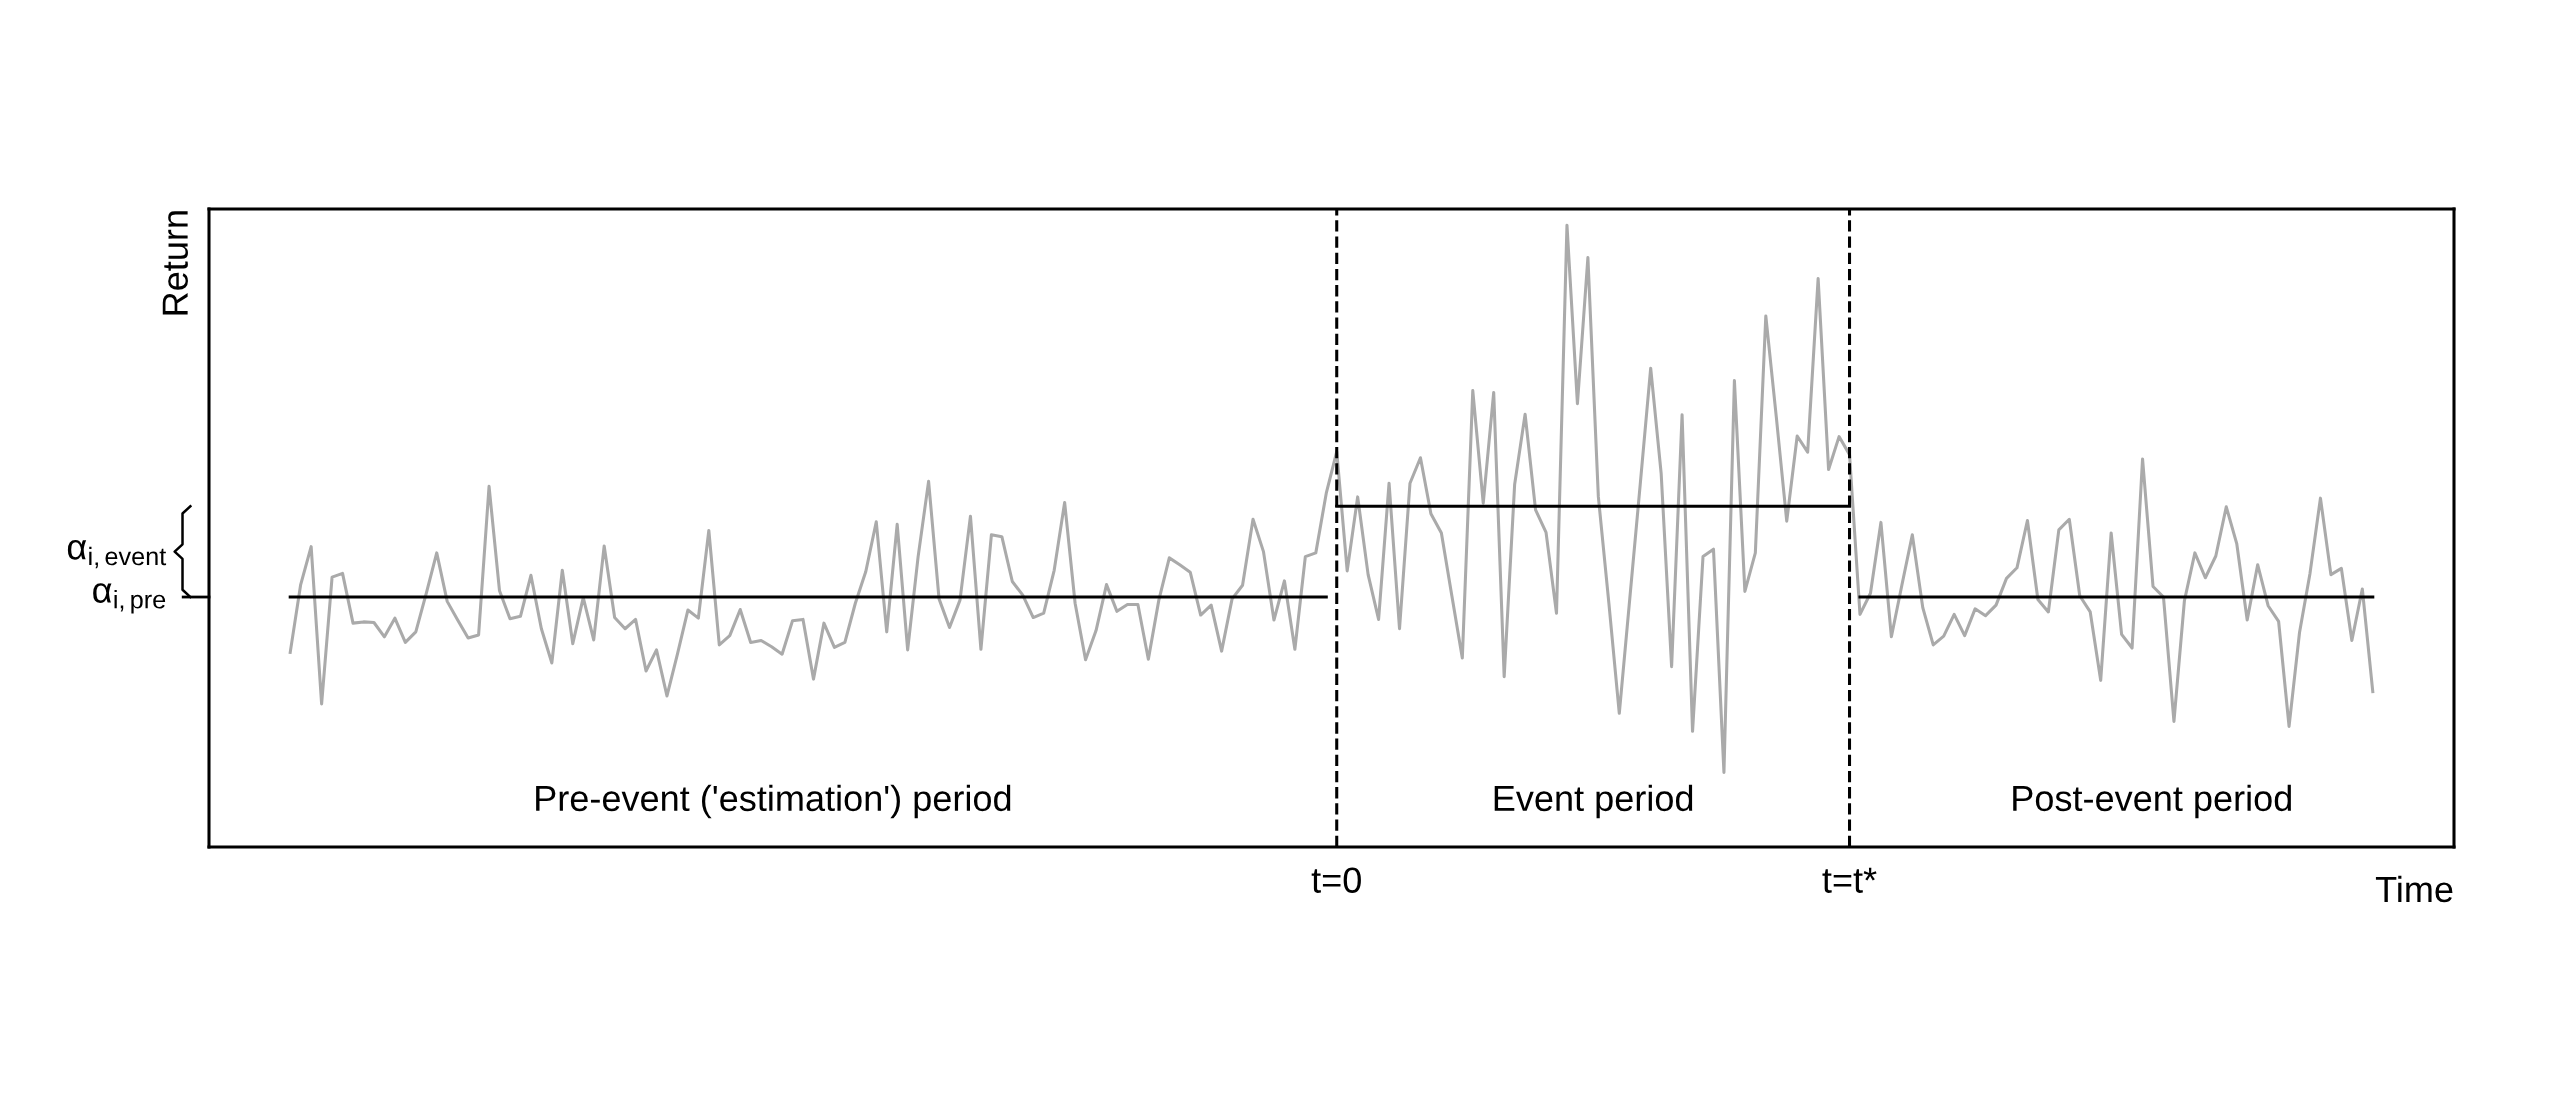  Describe the element at coordinates (129, 598) in the screenshot. I see `text: α$_{i,pre}$` at that location.